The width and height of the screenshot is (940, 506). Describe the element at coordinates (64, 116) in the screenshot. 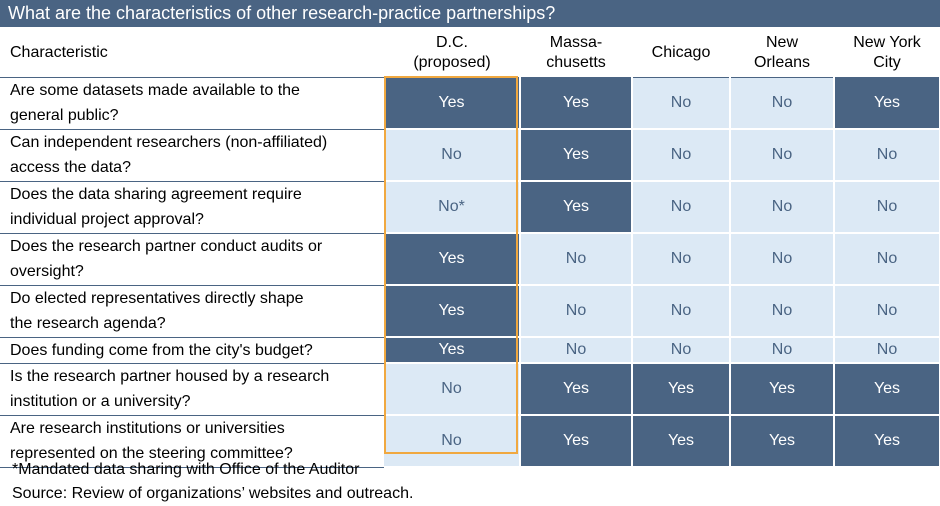

I see `row-question-line2: general public?` at that location.